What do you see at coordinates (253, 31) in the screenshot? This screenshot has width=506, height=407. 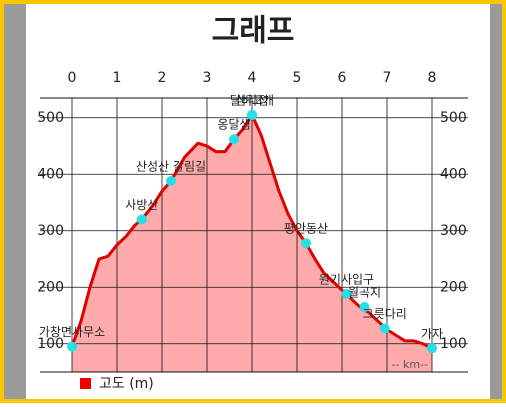 I see `chart-title: 그래프` at bounding box center [253, 31].